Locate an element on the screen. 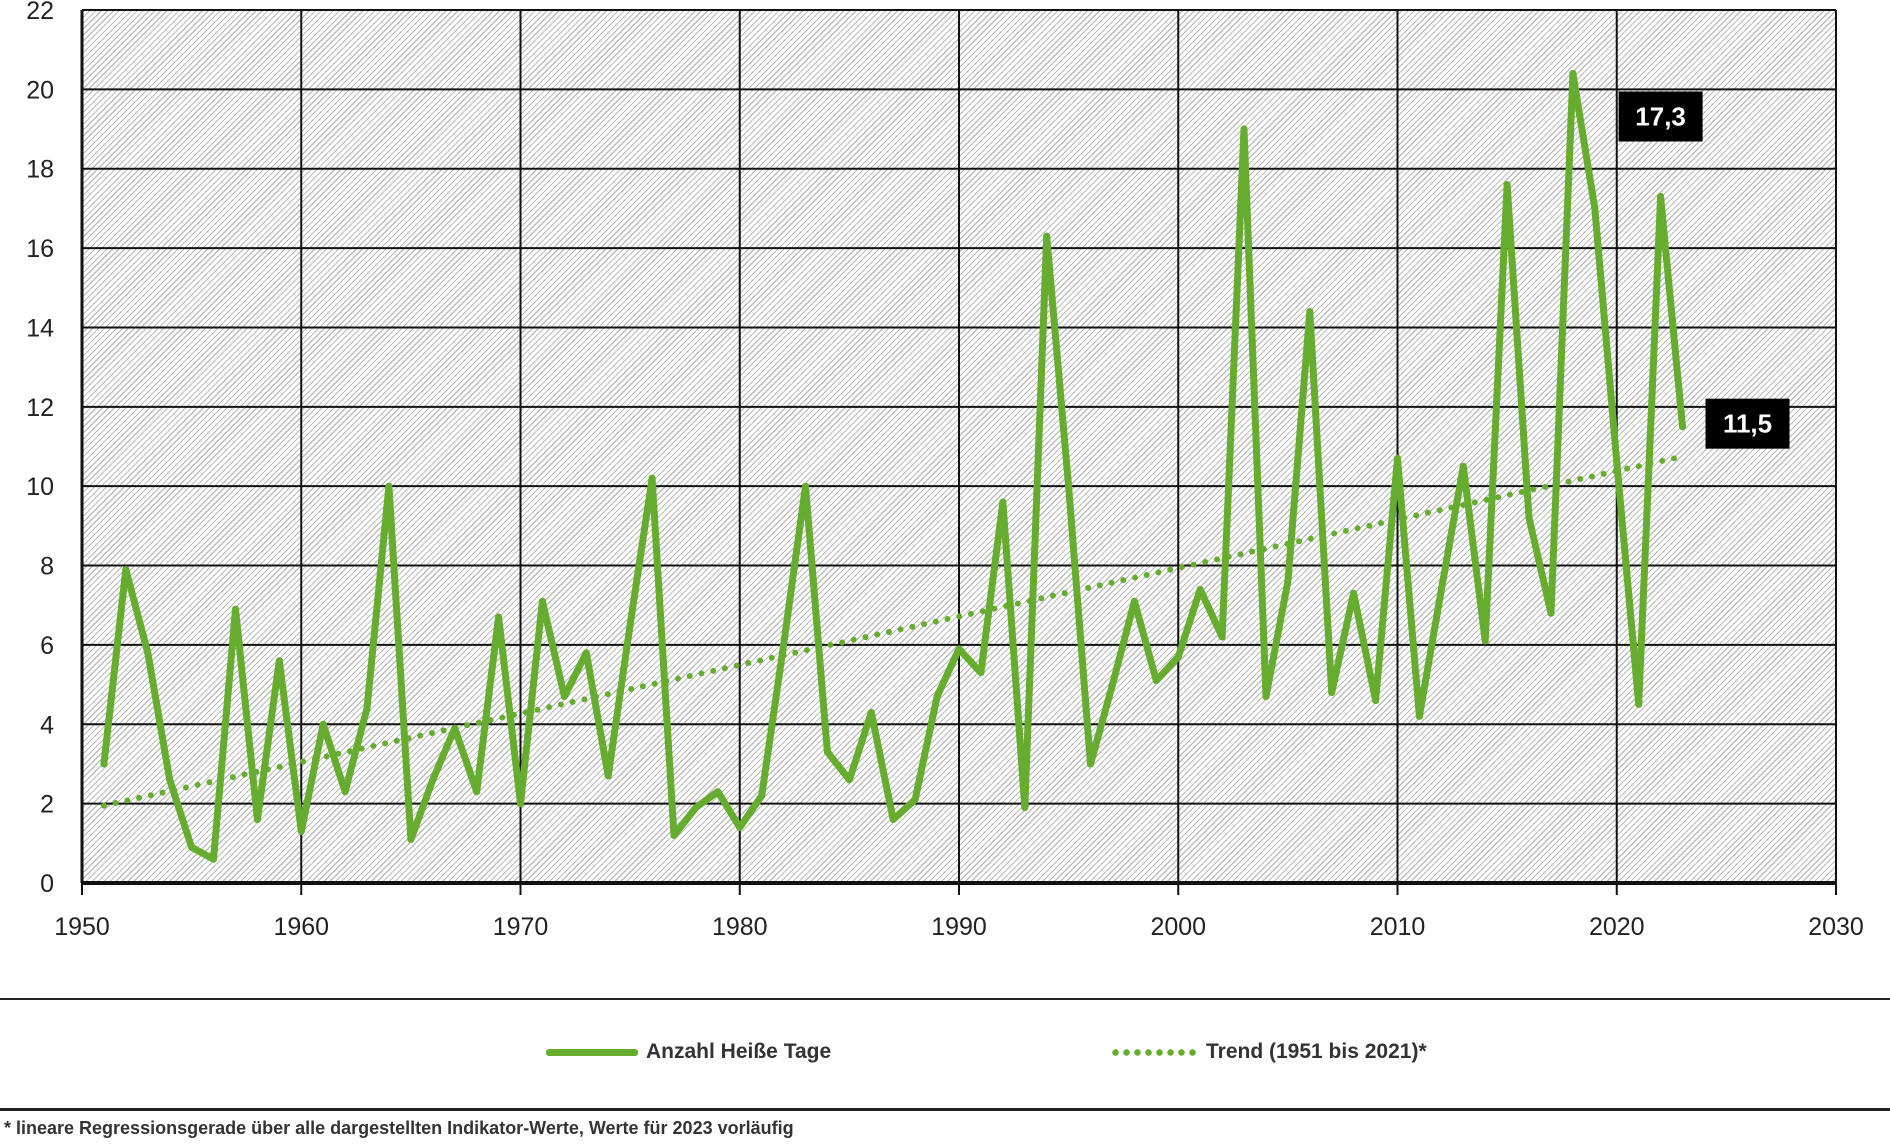 The width and height of the screenshot is (1890, 1144). legend-swatch-solid is located at coordinates (592, 1052).